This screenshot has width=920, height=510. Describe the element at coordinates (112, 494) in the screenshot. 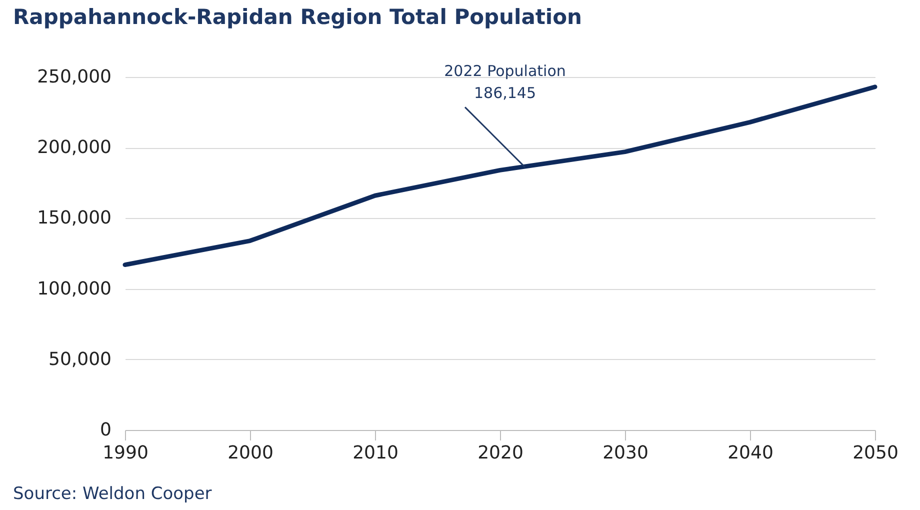

I see `source-note: Source: Weldon Cooper` at that location.